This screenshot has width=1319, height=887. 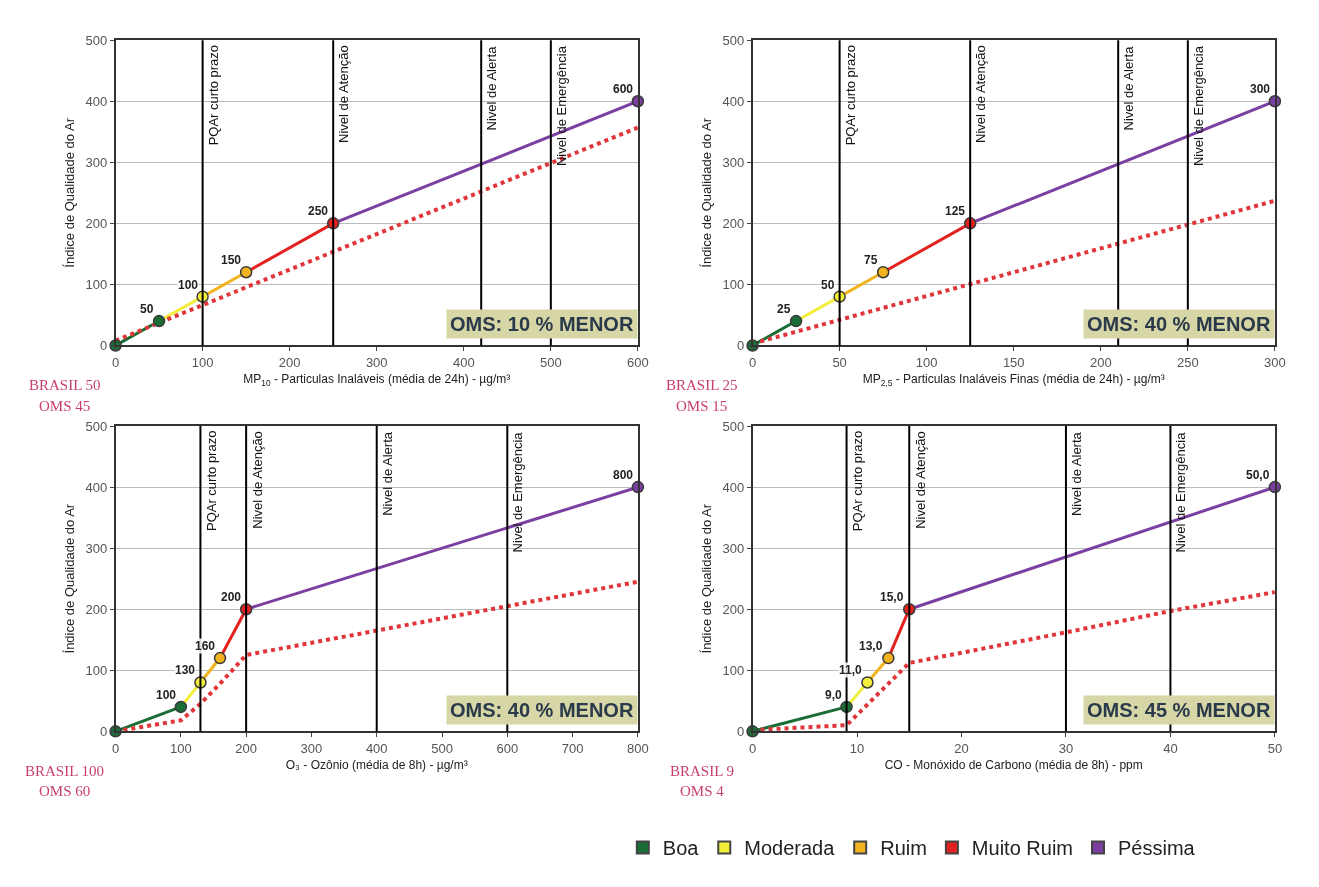 What do you see at coordinates (1013, 380) in the screenshot?
I see `x-axis-title: MP$_{2,5}$ - Particulas Inaláveis Finas (média de 24h) - µg/m³` at bounding box center [1013, 380].